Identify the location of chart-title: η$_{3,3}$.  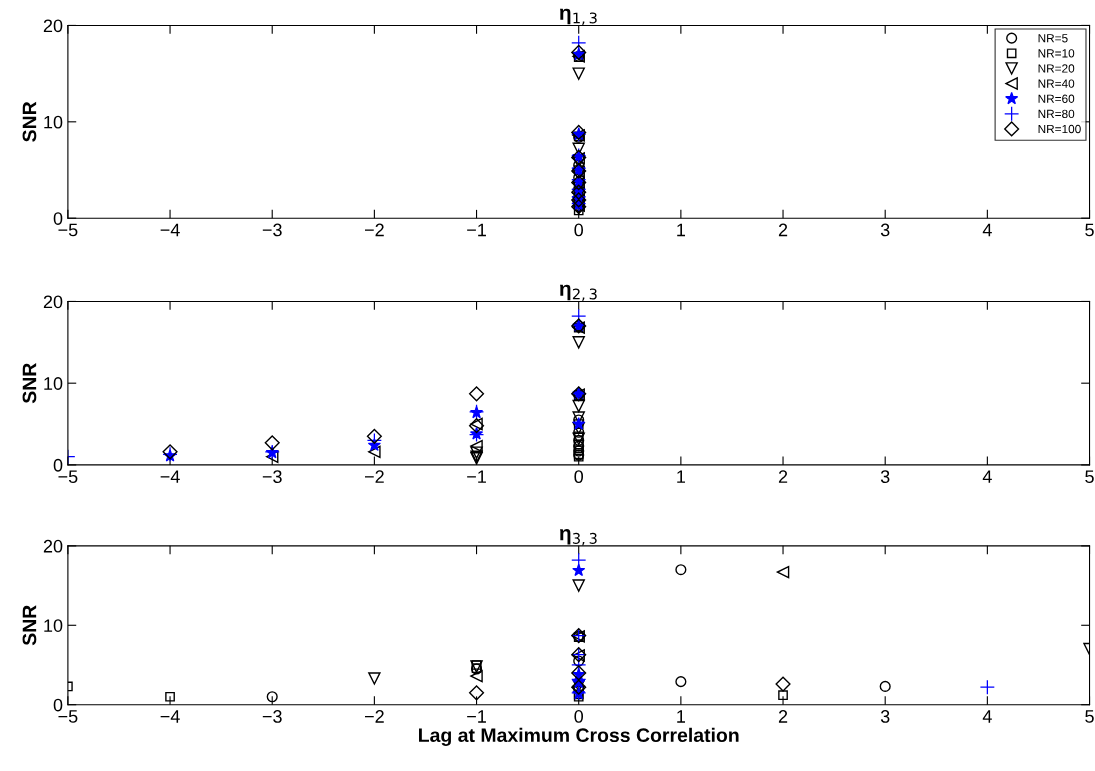
(578, 537).